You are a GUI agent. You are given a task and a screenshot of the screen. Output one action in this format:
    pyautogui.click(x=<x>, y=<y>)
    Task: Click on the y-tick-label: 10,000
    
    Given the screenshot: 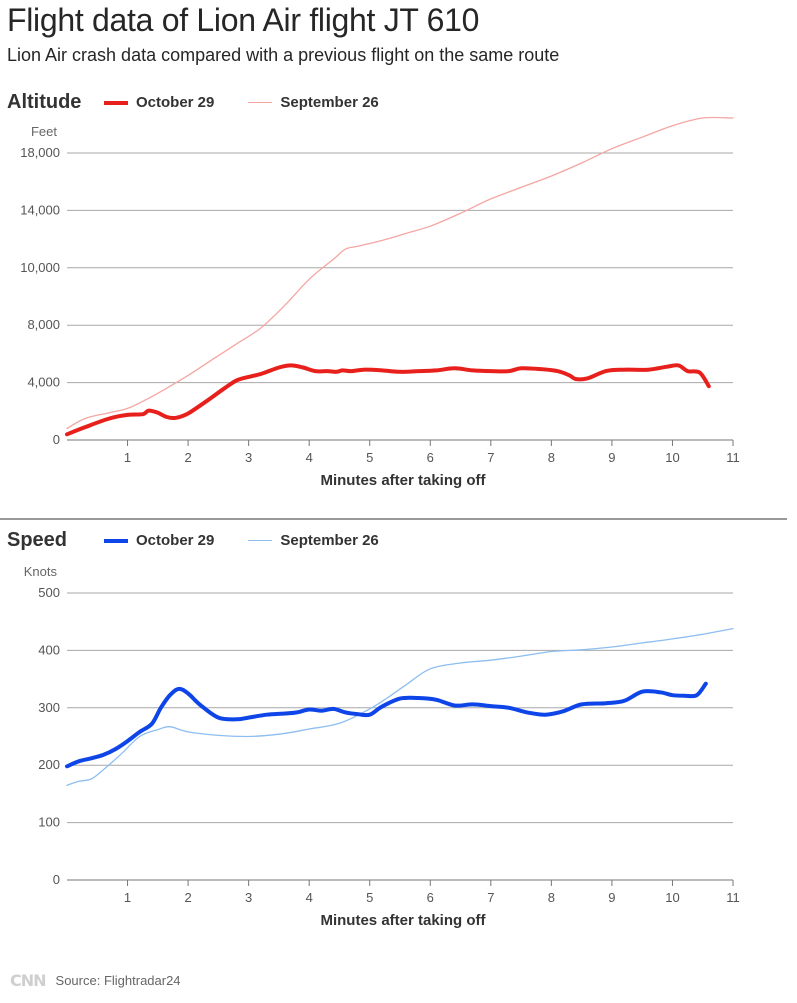 What is the action you would take?
    pyautogui.click(x=40, y=267)
    